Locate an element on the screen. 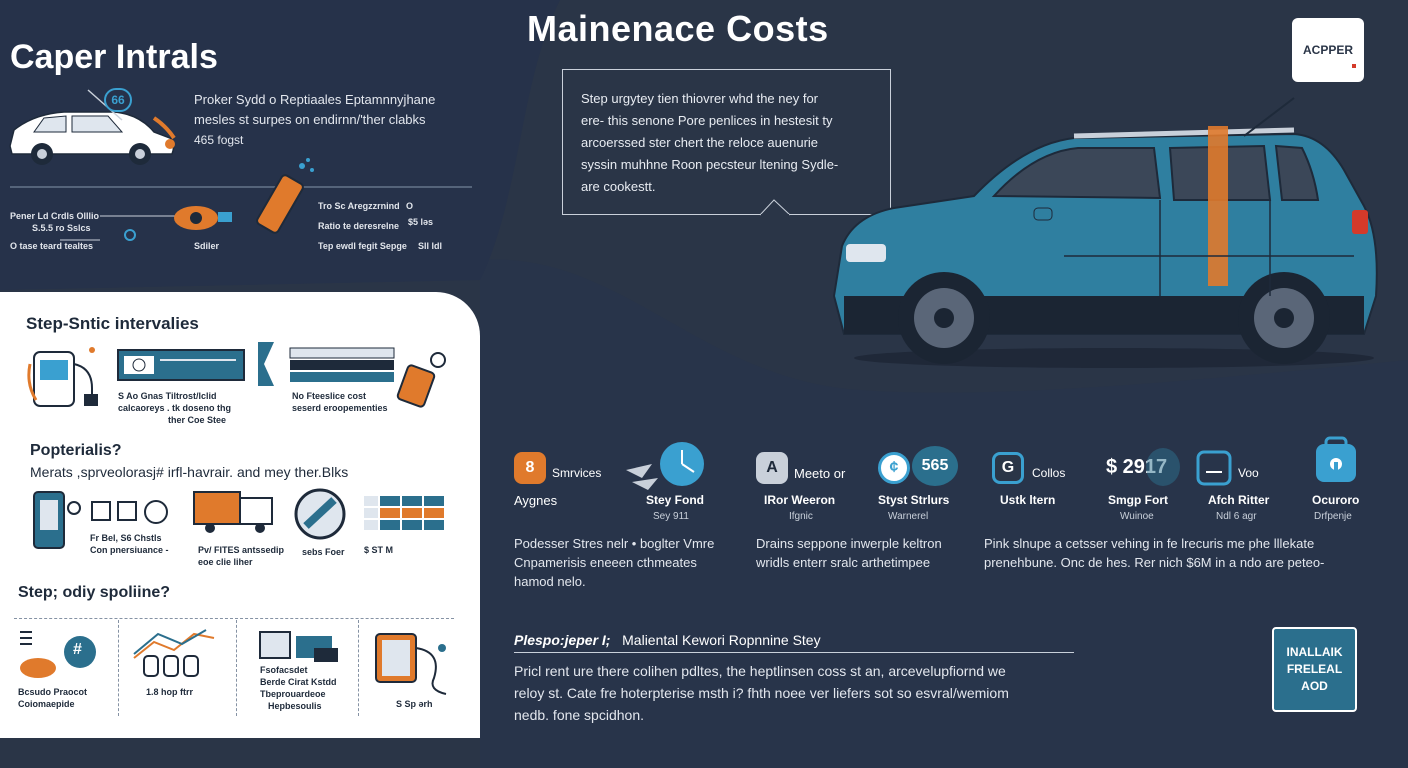 The width and height of the screenshot is (1408, 768). lock-badge-icon is located at coordinates (1336, 459).